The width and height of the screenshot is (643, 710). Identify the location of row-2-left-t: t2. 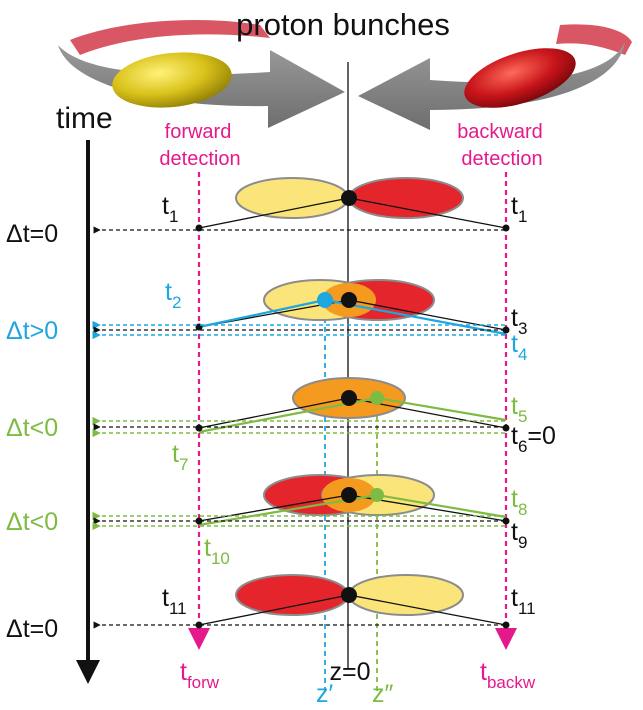
(173, 295).